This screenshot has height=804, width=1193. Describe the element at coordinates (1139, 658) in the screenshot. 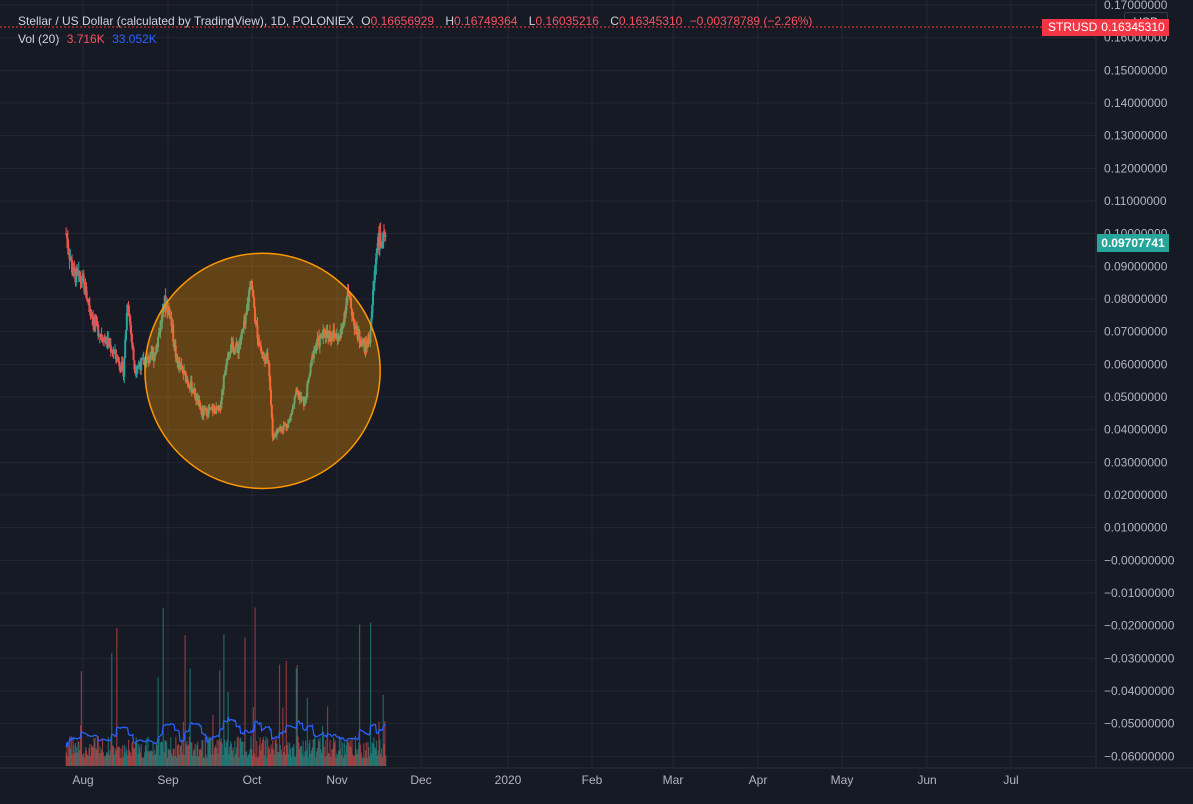

I see `price-tick-label: −0.03000000` at that location.